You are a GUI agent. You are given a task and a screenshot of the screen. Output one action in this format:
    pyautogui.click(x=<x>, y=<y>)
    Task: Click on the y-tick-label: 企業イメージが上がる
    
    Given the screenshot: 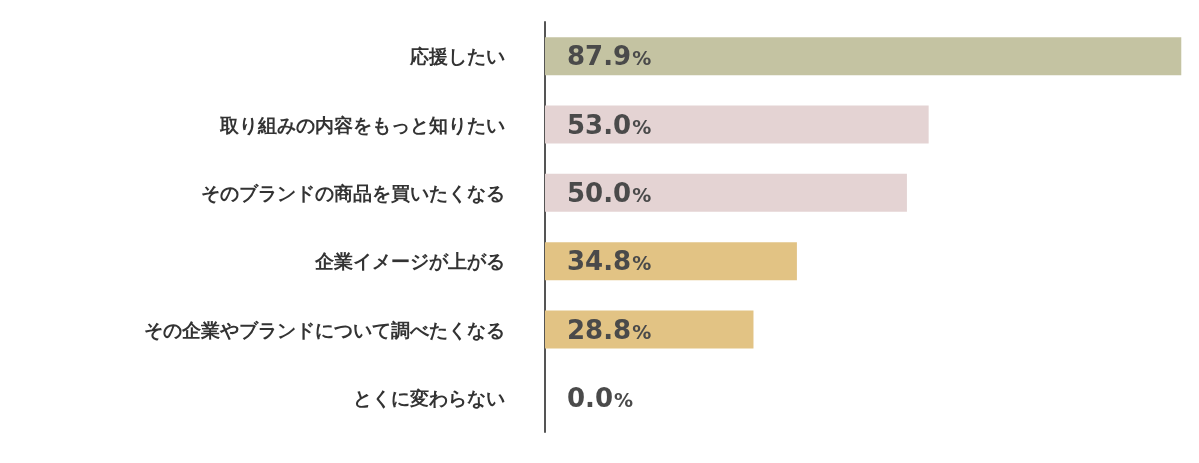 What is the action you would take?
    pyautogui.click(x=409, y=261)
    